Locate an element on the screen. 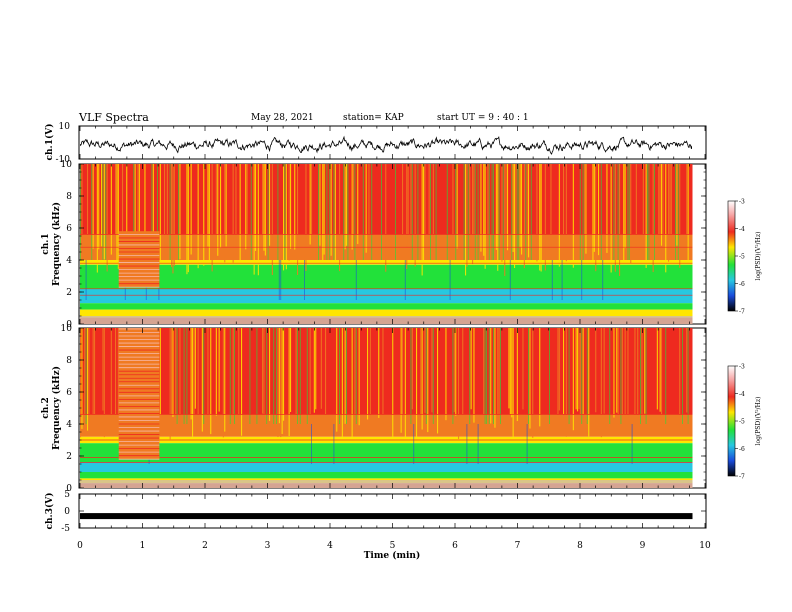 The image size is (792, 612). ch2-colorbar-tick: -6 is located at coordinates (742, 449).